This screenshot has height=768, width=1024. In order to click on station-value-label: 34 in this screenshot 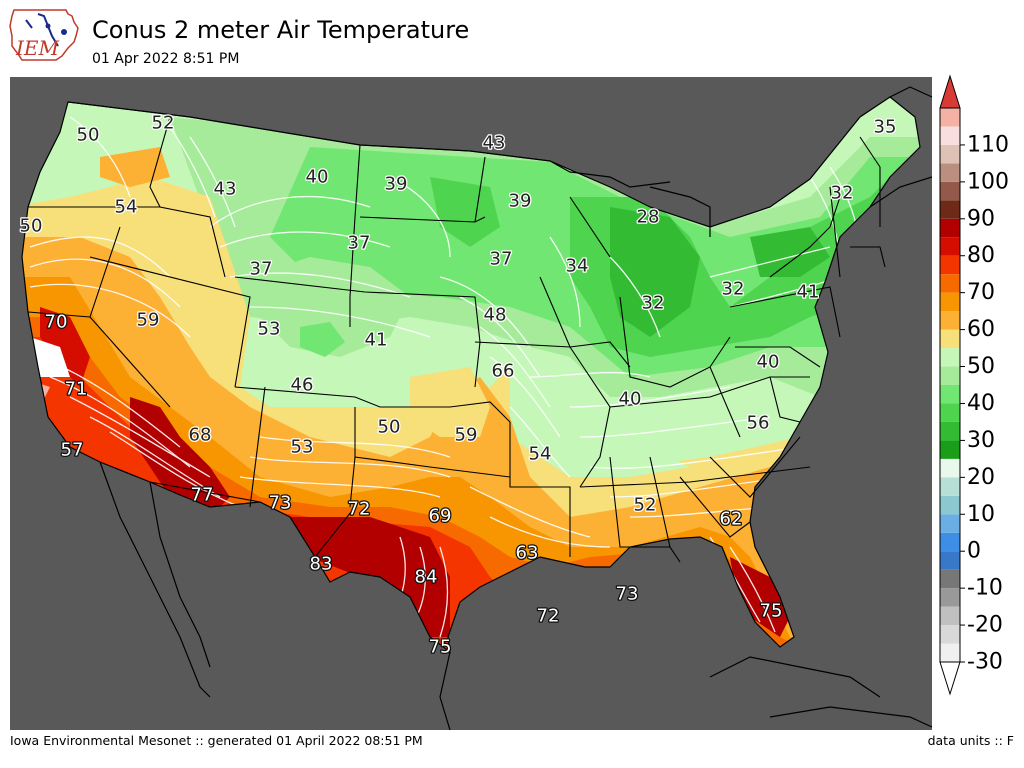, I will do `click(577, 266)`.